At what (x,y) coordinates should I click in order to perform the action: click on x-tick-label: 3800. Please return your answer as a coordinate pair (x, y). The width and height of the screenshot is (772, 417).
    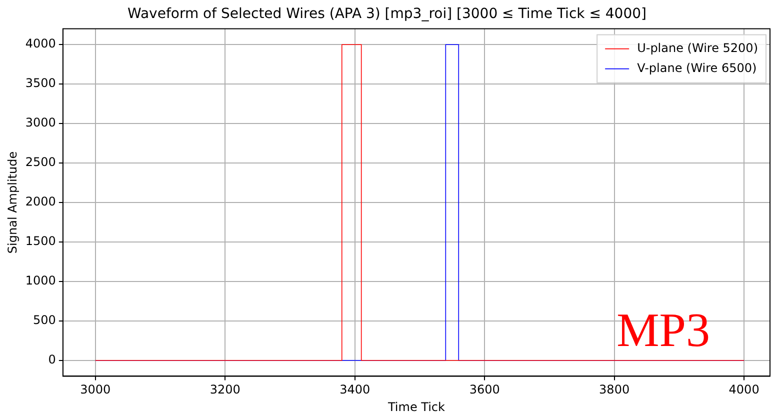
    Looking at the image, I should click on (614, 389).